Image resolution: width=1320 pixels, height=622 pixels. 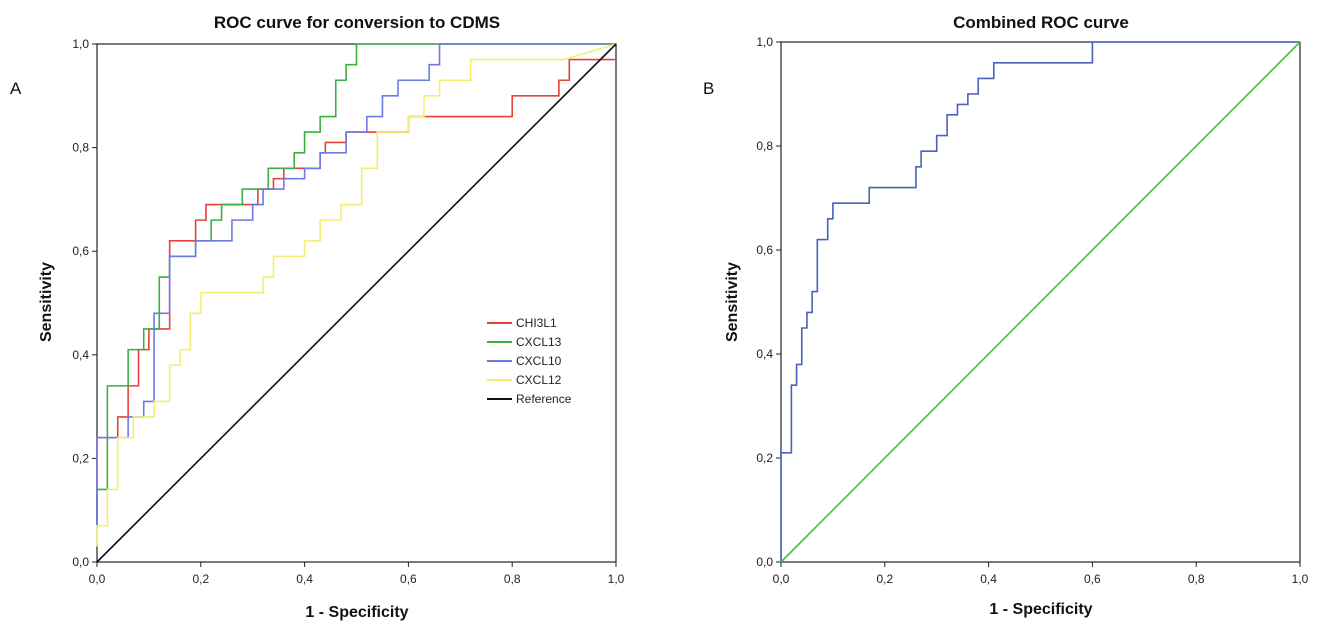 What do you see at coordinates (357, 22) in the screenshot?
I see `panel-a-title: ROC curve for conversion to CDMS` at bounding box center [357, 22].